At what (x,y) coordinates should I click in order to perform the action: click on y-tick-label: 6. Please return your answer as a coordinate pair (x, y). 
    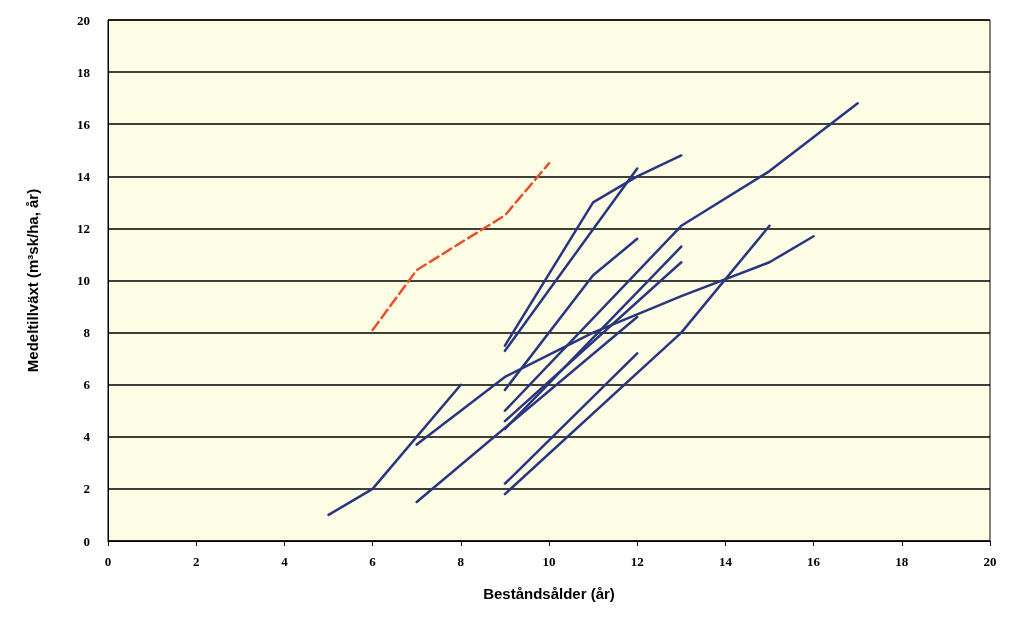
    Looking at the image, I should click on (87, 385).